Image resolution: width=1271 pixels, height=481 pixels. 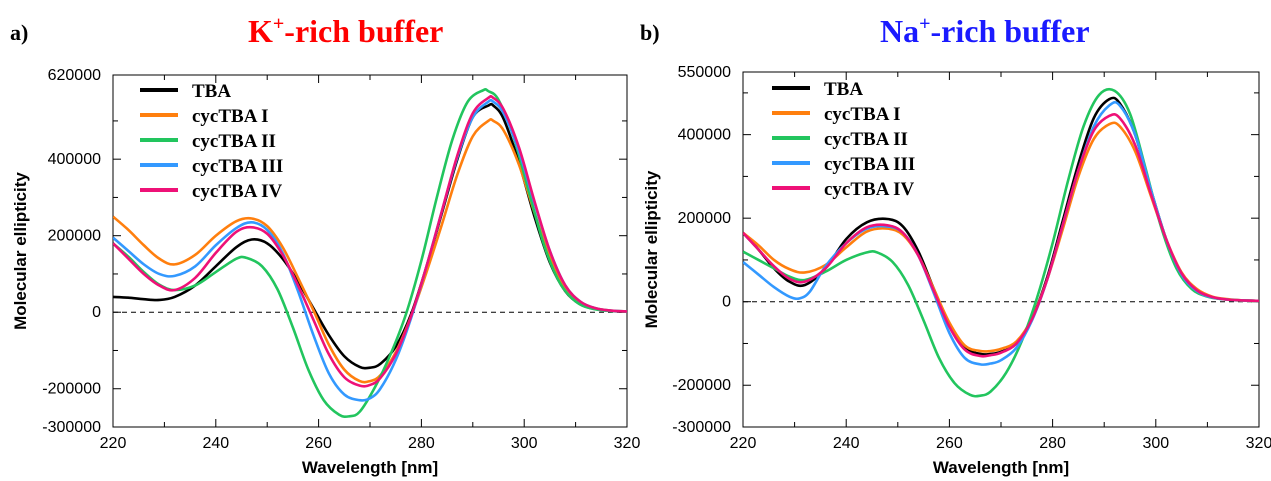 What do you see at coordinates (869, 164) in the screenshot?
I see `panel-b-legend-label-cyctba-iii: cycTBA III` at bounding box center [869, 164].